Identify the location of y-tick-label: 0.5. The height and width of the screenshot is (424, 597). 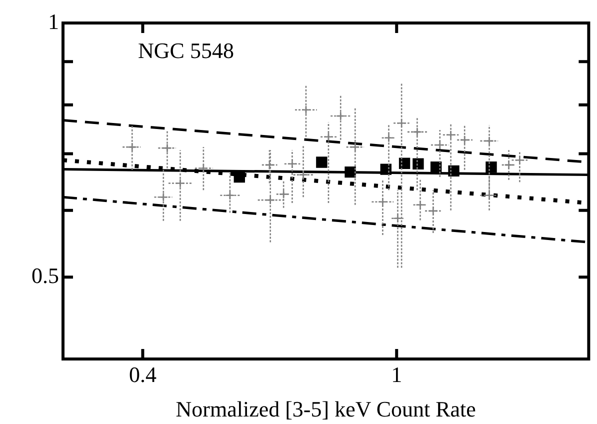
(45, 275).